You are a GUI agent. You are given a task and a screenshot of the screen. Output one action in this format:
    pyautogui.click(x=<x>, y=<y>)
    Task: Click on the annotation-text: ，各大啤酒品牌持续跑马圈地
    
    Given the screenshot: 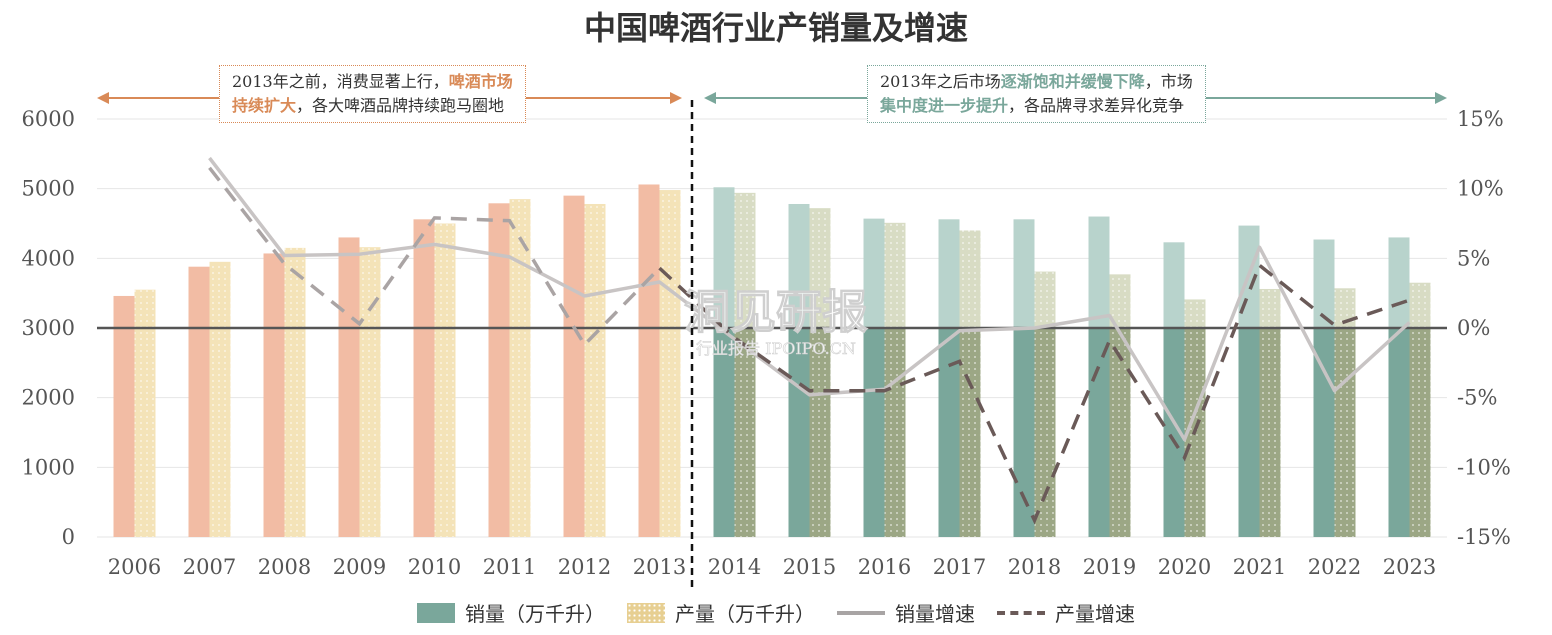 What is the action you would take?
    pyautogui.click(x=400, y=105)
    